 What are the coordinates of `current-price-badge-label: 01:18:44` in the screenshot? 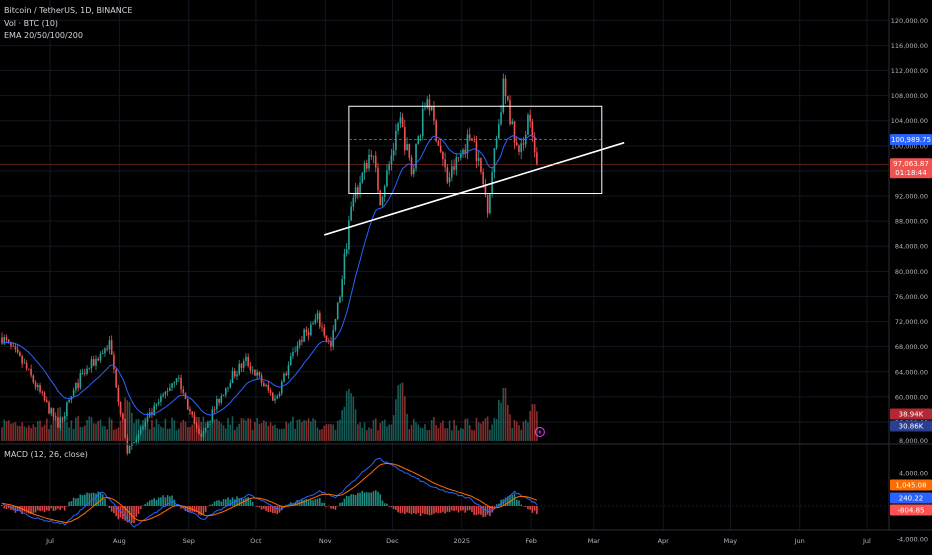 It's located at (911, 173).